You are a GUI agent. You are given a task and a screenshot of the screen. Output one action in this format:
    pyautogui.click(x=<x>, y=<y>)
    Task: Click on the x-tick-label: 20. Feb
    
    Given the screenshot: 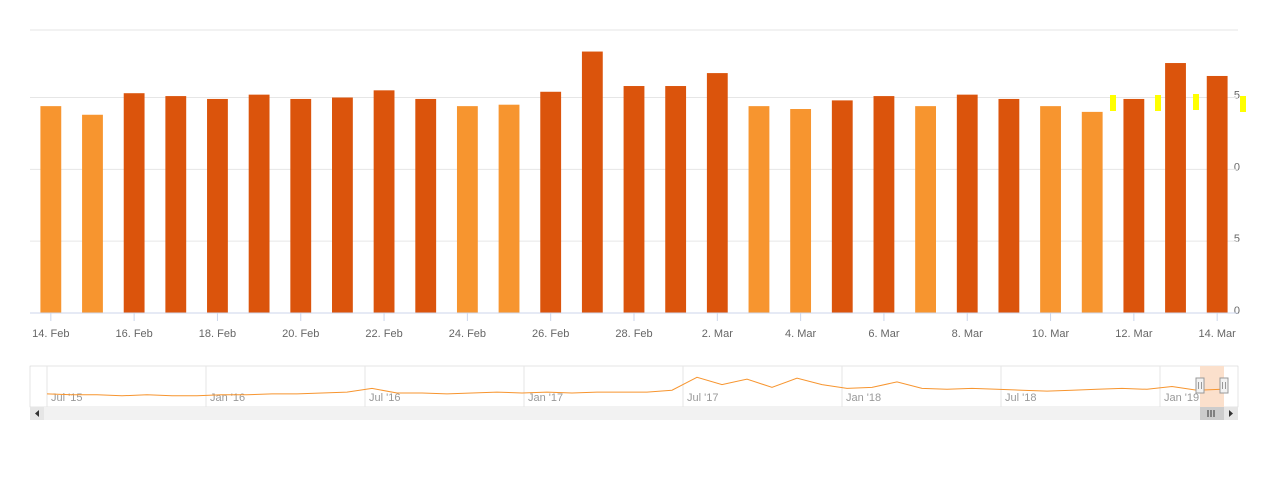 What is the action you would take?
    pyautogui.click(x=300, y=334)
    